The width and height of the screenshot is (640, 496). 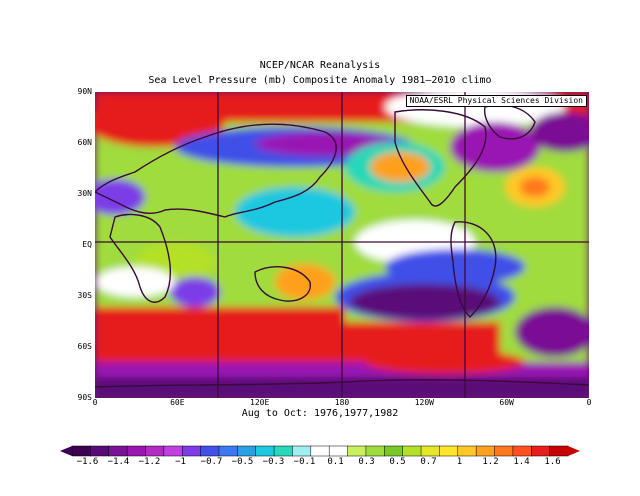 I want to click on colorbar-label: −0.5, so click(x=242, y=462).